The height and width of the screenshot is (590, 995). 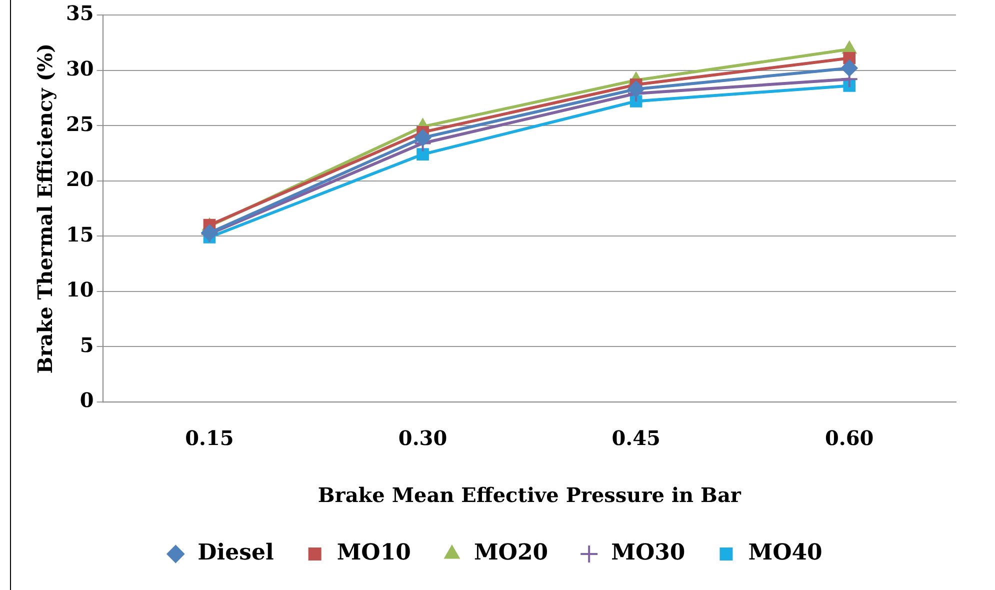 I want to click on x-tick-label: 0.45, so click(x=636, y=438).